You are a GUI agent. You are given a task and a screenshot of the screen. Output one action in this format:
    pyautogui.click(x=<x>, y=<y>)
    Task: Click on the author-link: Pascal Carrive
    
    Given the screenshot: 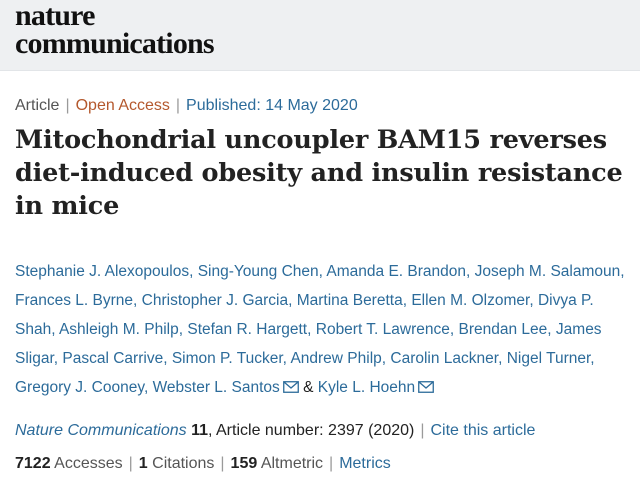 What is the action you would take?
    pyautogui.click(x=113, y=358)
    